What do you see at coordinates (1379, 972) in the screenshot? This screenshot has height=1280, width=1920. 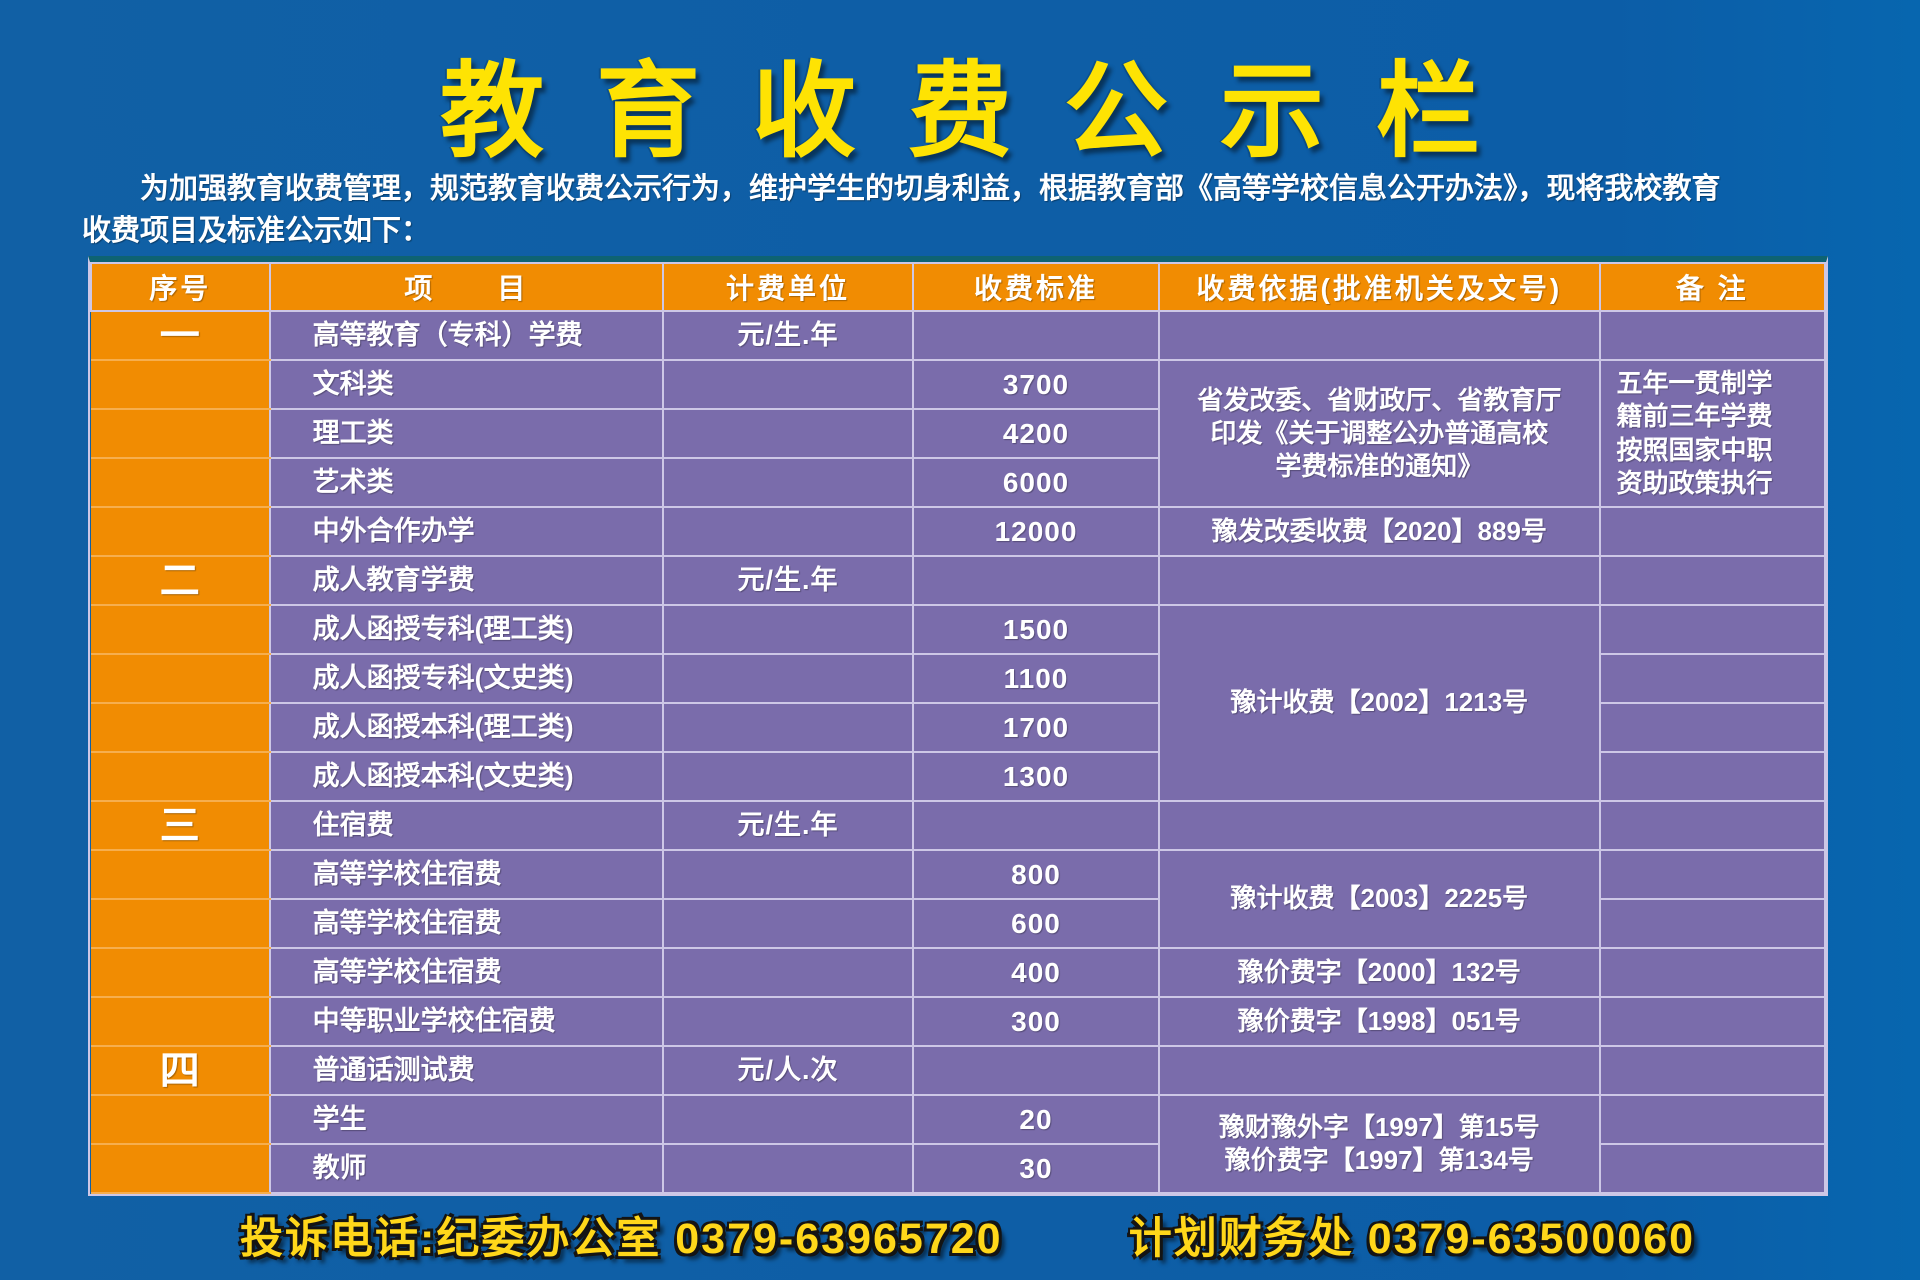 I see `basis-cell: 豫价费字【2000】132号` at bounding box center [1379, 972].